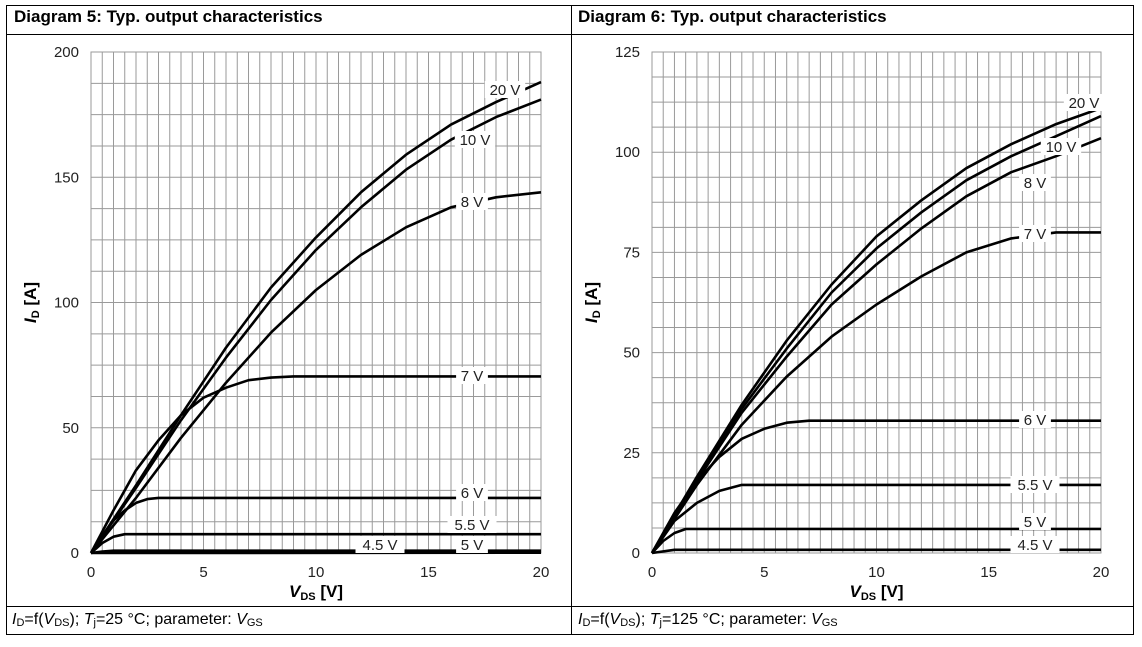 Image resolution: width=1142 pixels, height=647 pixels. What do you see at coordinates (34, 619) in the screenshot?
I see `caption-text: =f(` at bounding box center [34, 619].